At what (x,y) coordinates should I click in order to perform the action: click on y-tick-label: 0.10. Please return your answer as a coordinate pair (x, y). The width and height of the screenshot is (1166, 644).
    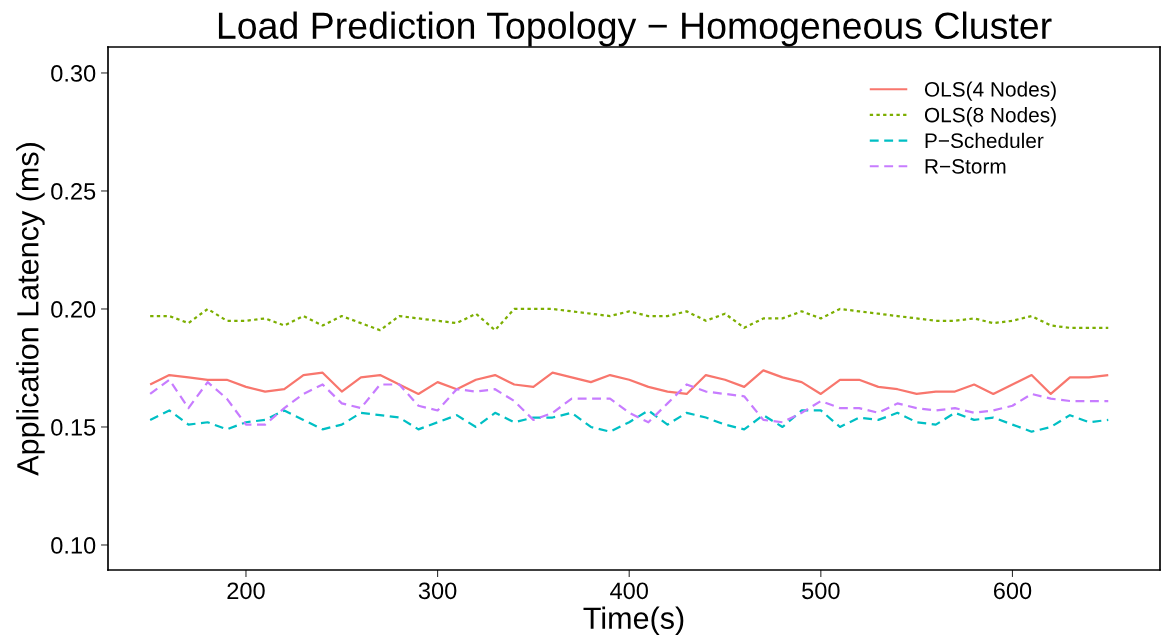
    Looking at the image, I should click on (73, 545).